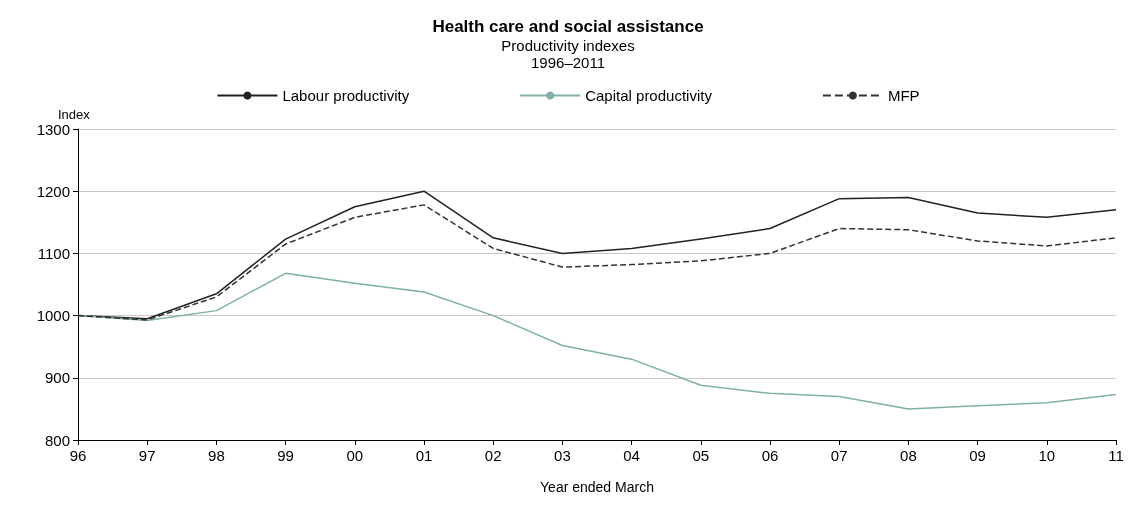  Describe the element at coordinates (597, 487) in the screenshot. I see `x-axis-title: Year ended March` at that location.